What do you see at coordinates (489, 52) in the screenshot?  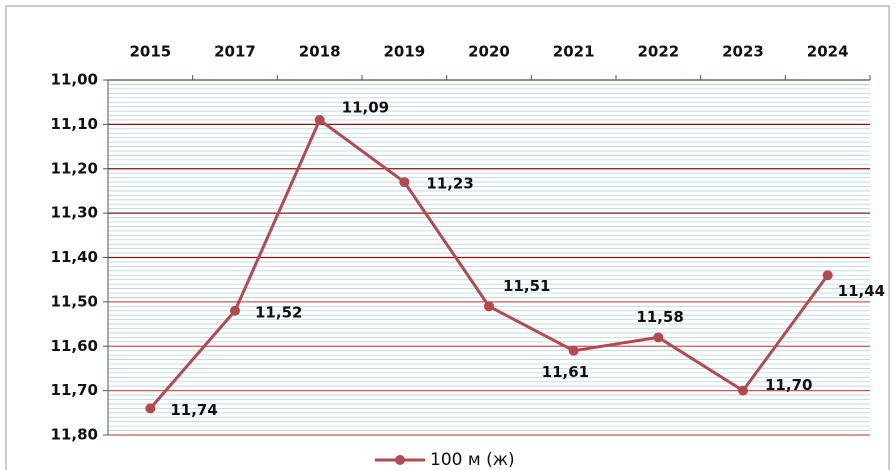 I see `x-tick-label: 2020` at bounding box center [489, 52].